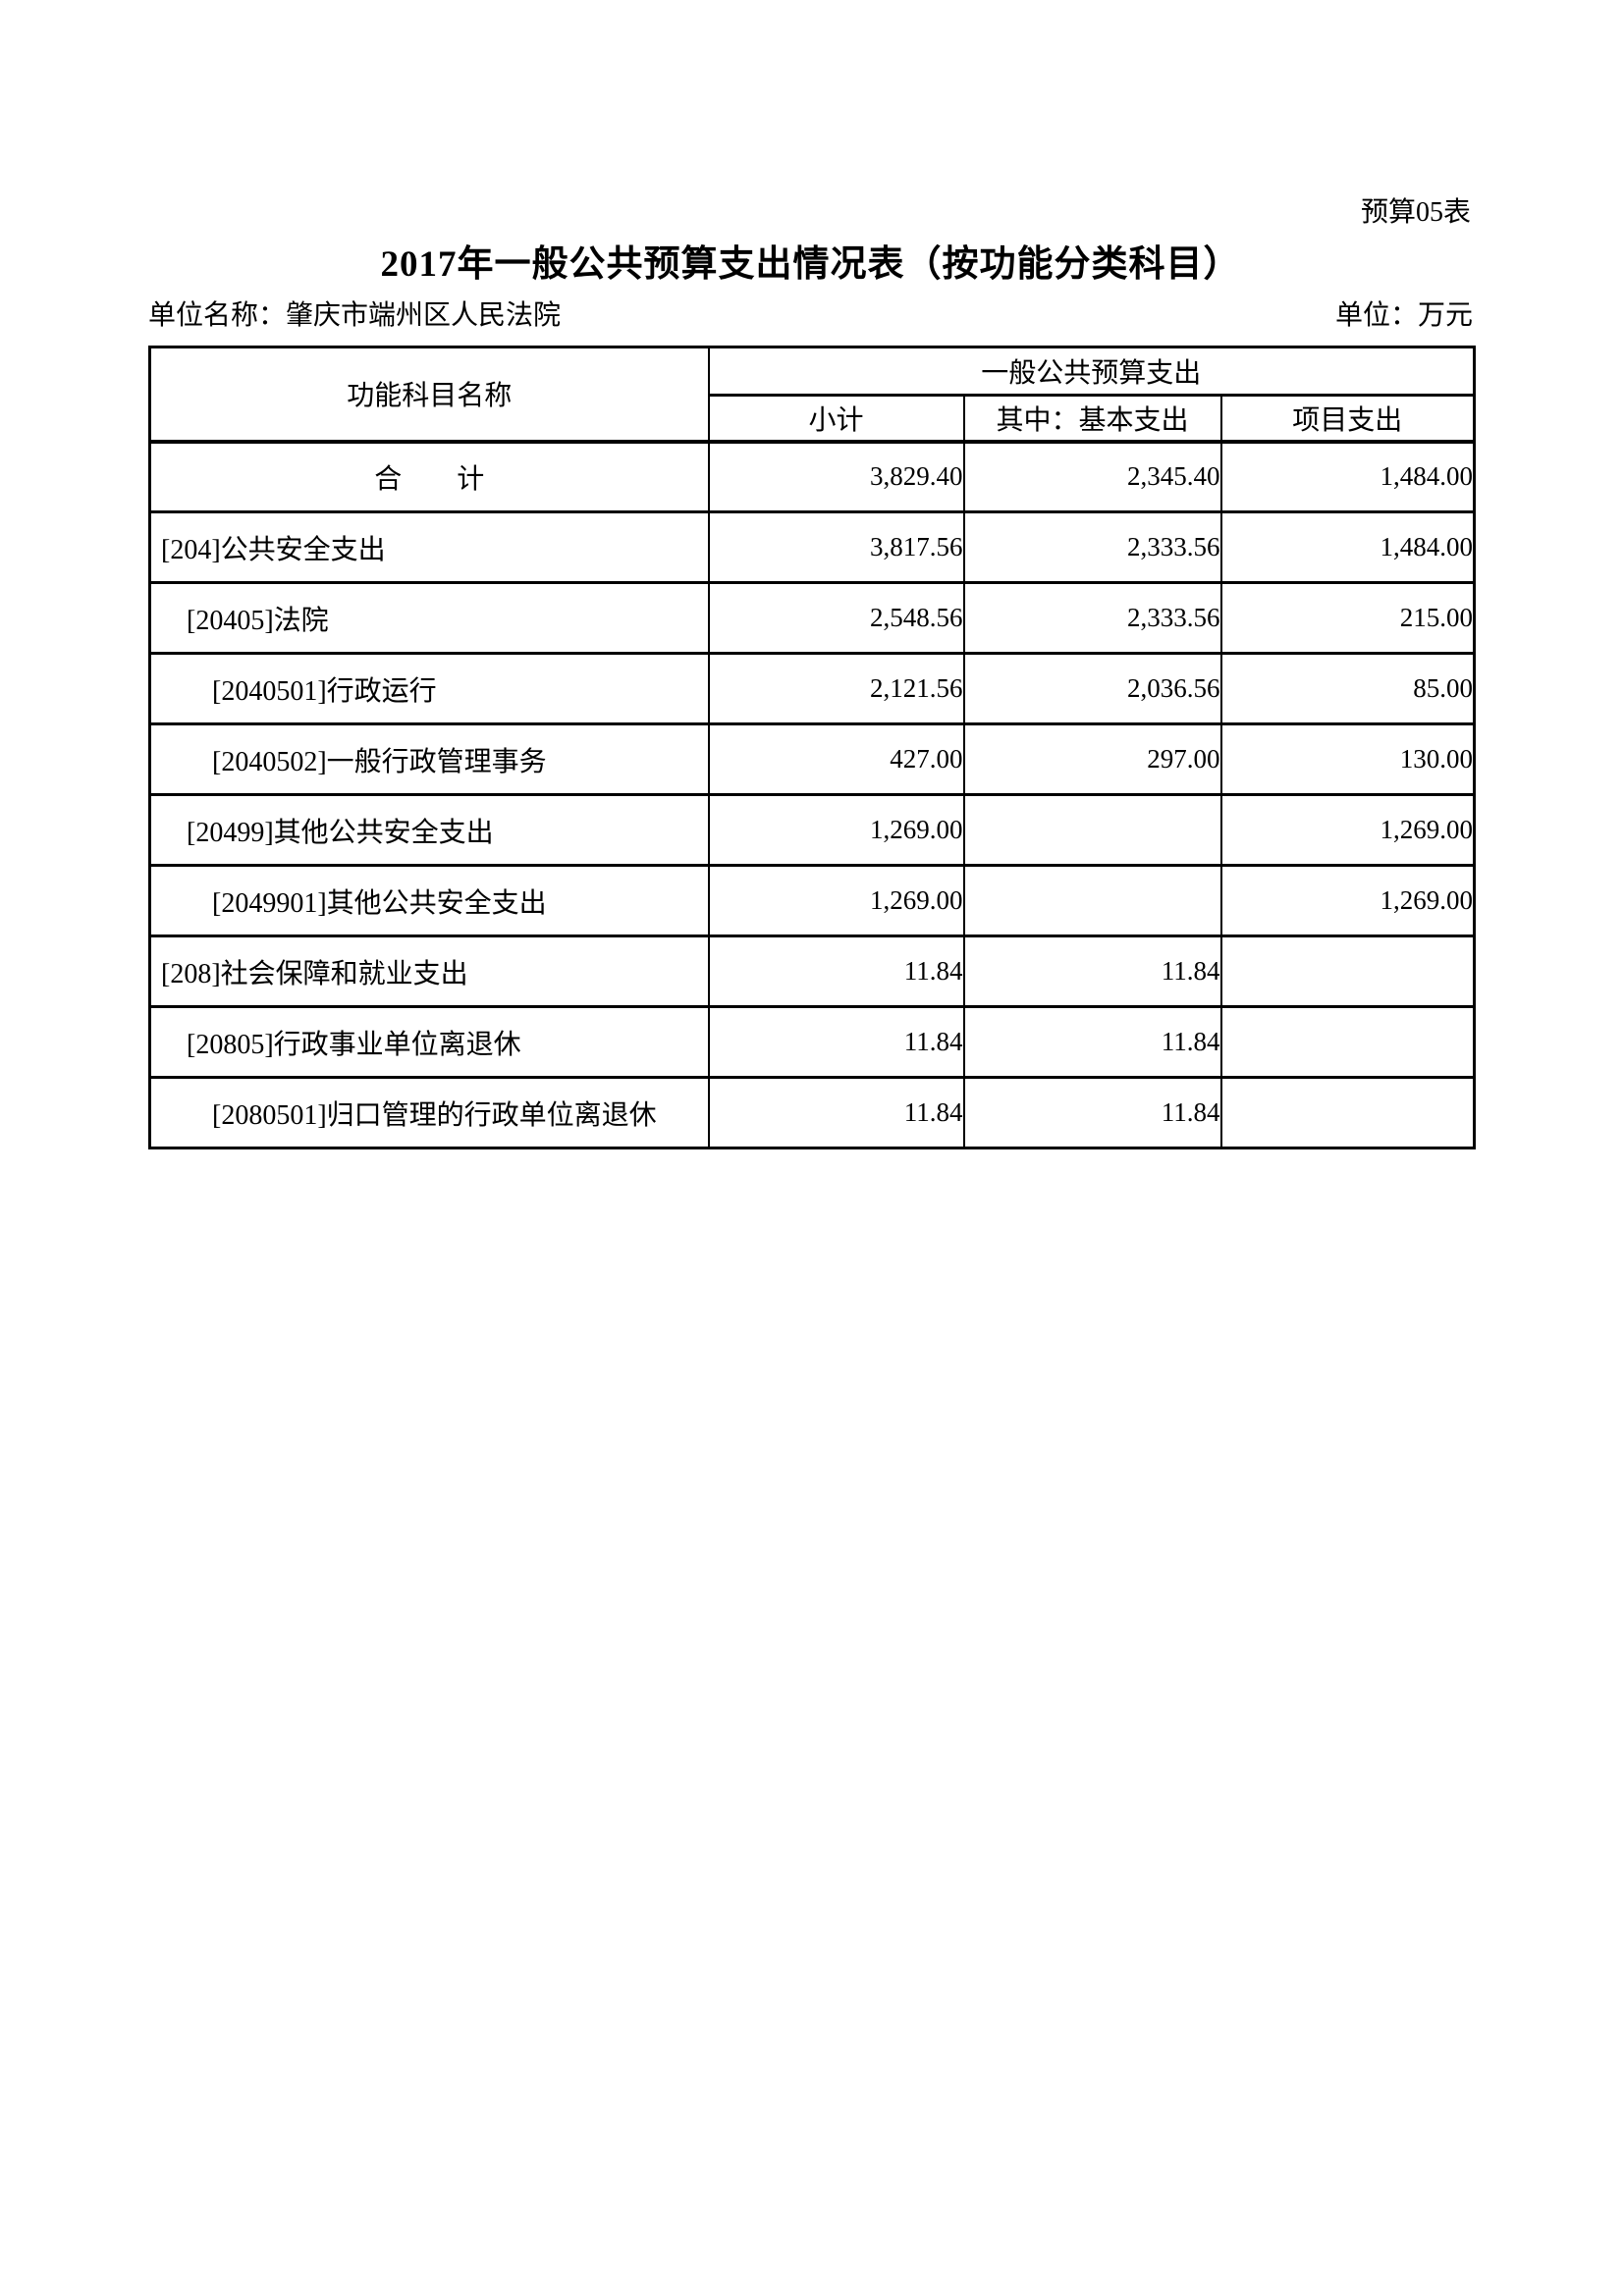  I want to click on meta-row: 单位名称：肇庆市端州区人民法院 单位：万元, so click(810, 316).